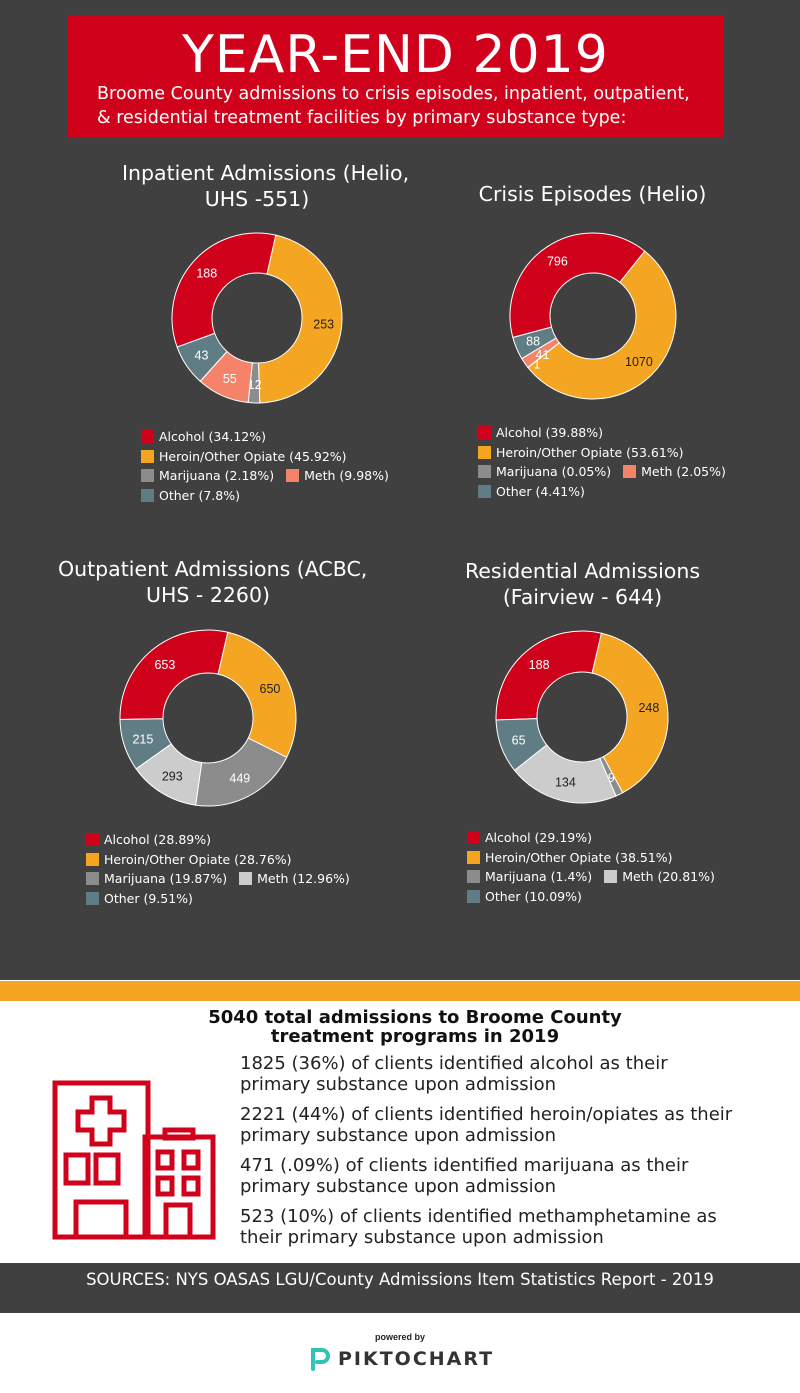 The image size is (800, 1393). I want to click on inpatient-title-line-1: Inpatient Admissions (Helio,, so click(266, 173).